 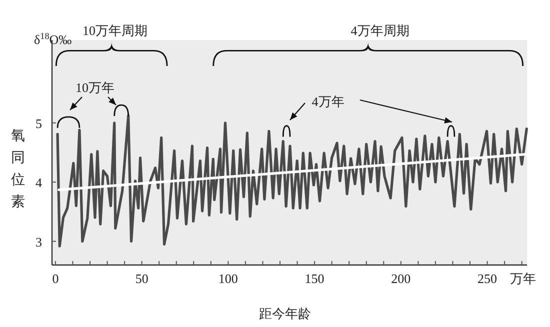 I want to click on text: 4万年周期, so click(x=380, y=30).